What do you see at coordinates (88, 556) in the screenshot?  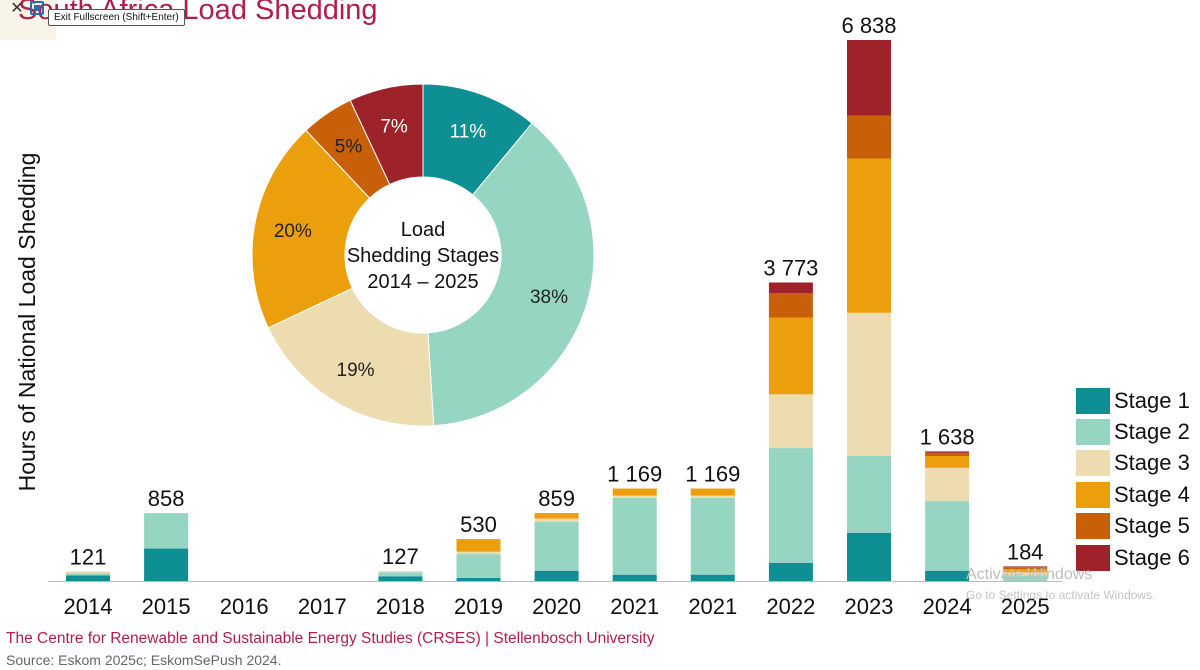 I see `bar-total-label: 121` at bounding box center [88, 556].